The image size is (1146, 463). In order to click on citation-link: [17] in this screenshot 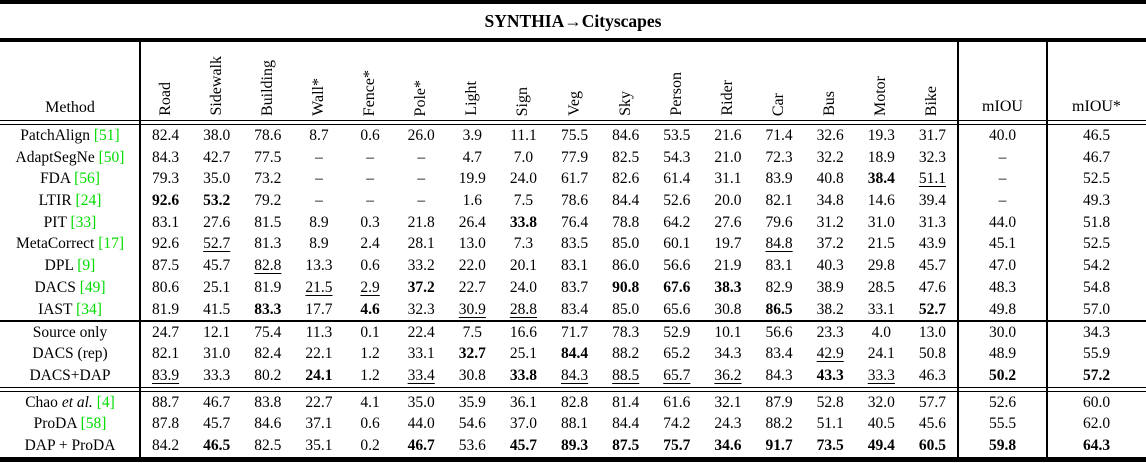, I will do `click(111, 244)`.